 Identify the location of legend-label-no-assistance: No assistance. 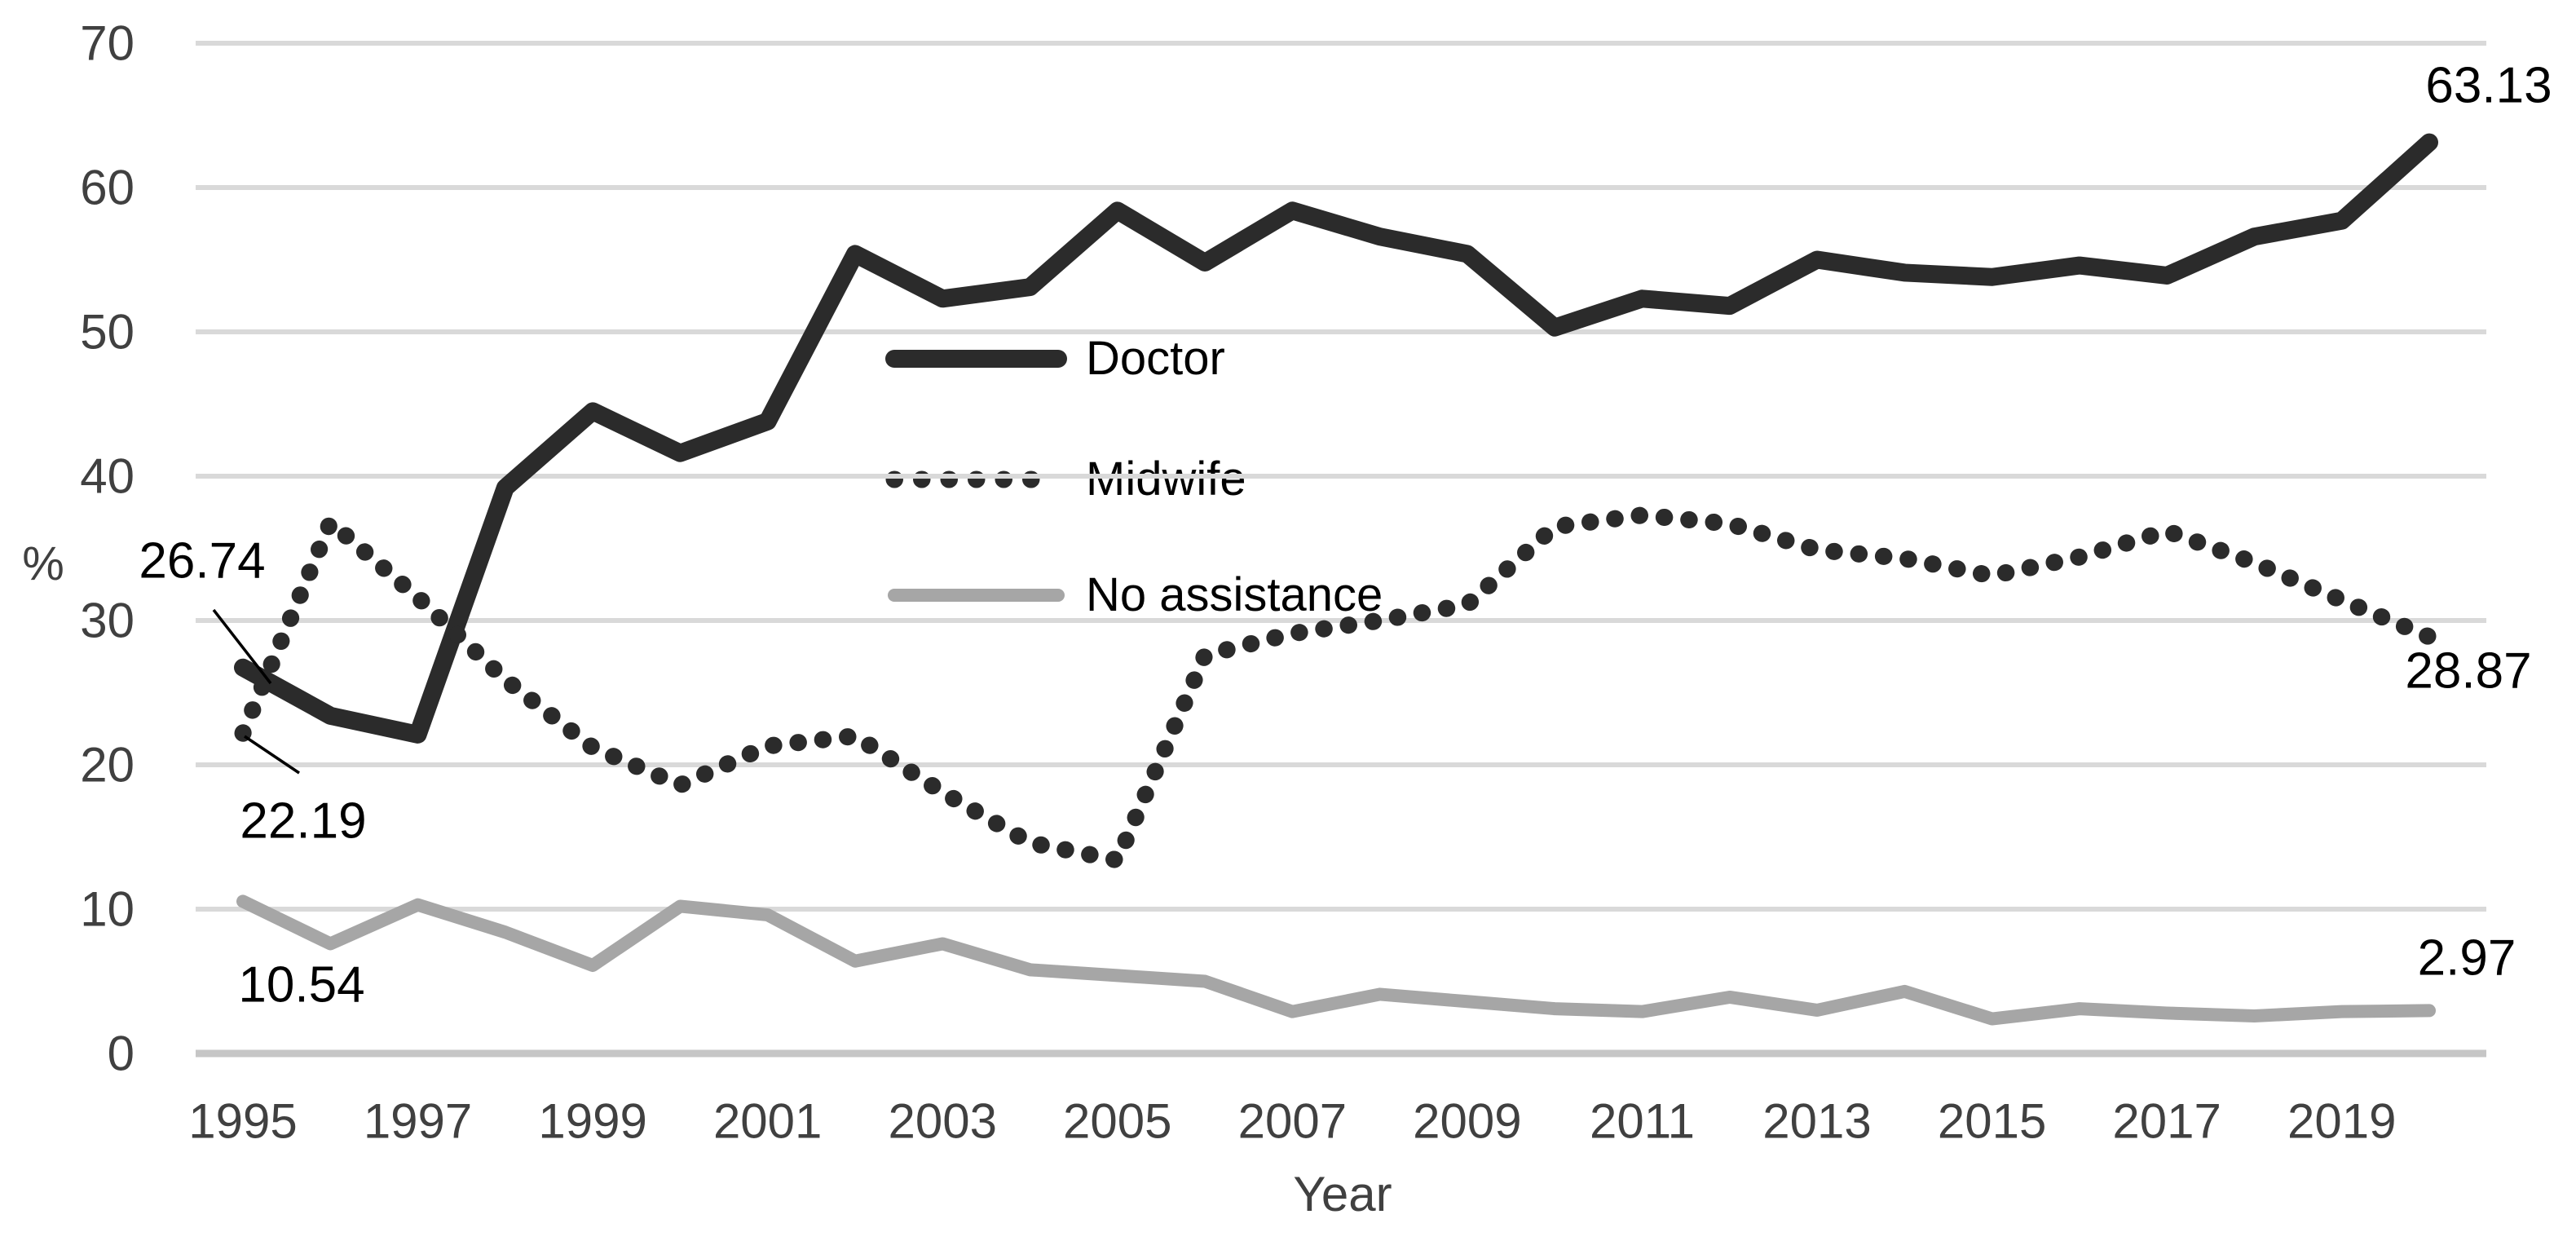
(1234, 595).